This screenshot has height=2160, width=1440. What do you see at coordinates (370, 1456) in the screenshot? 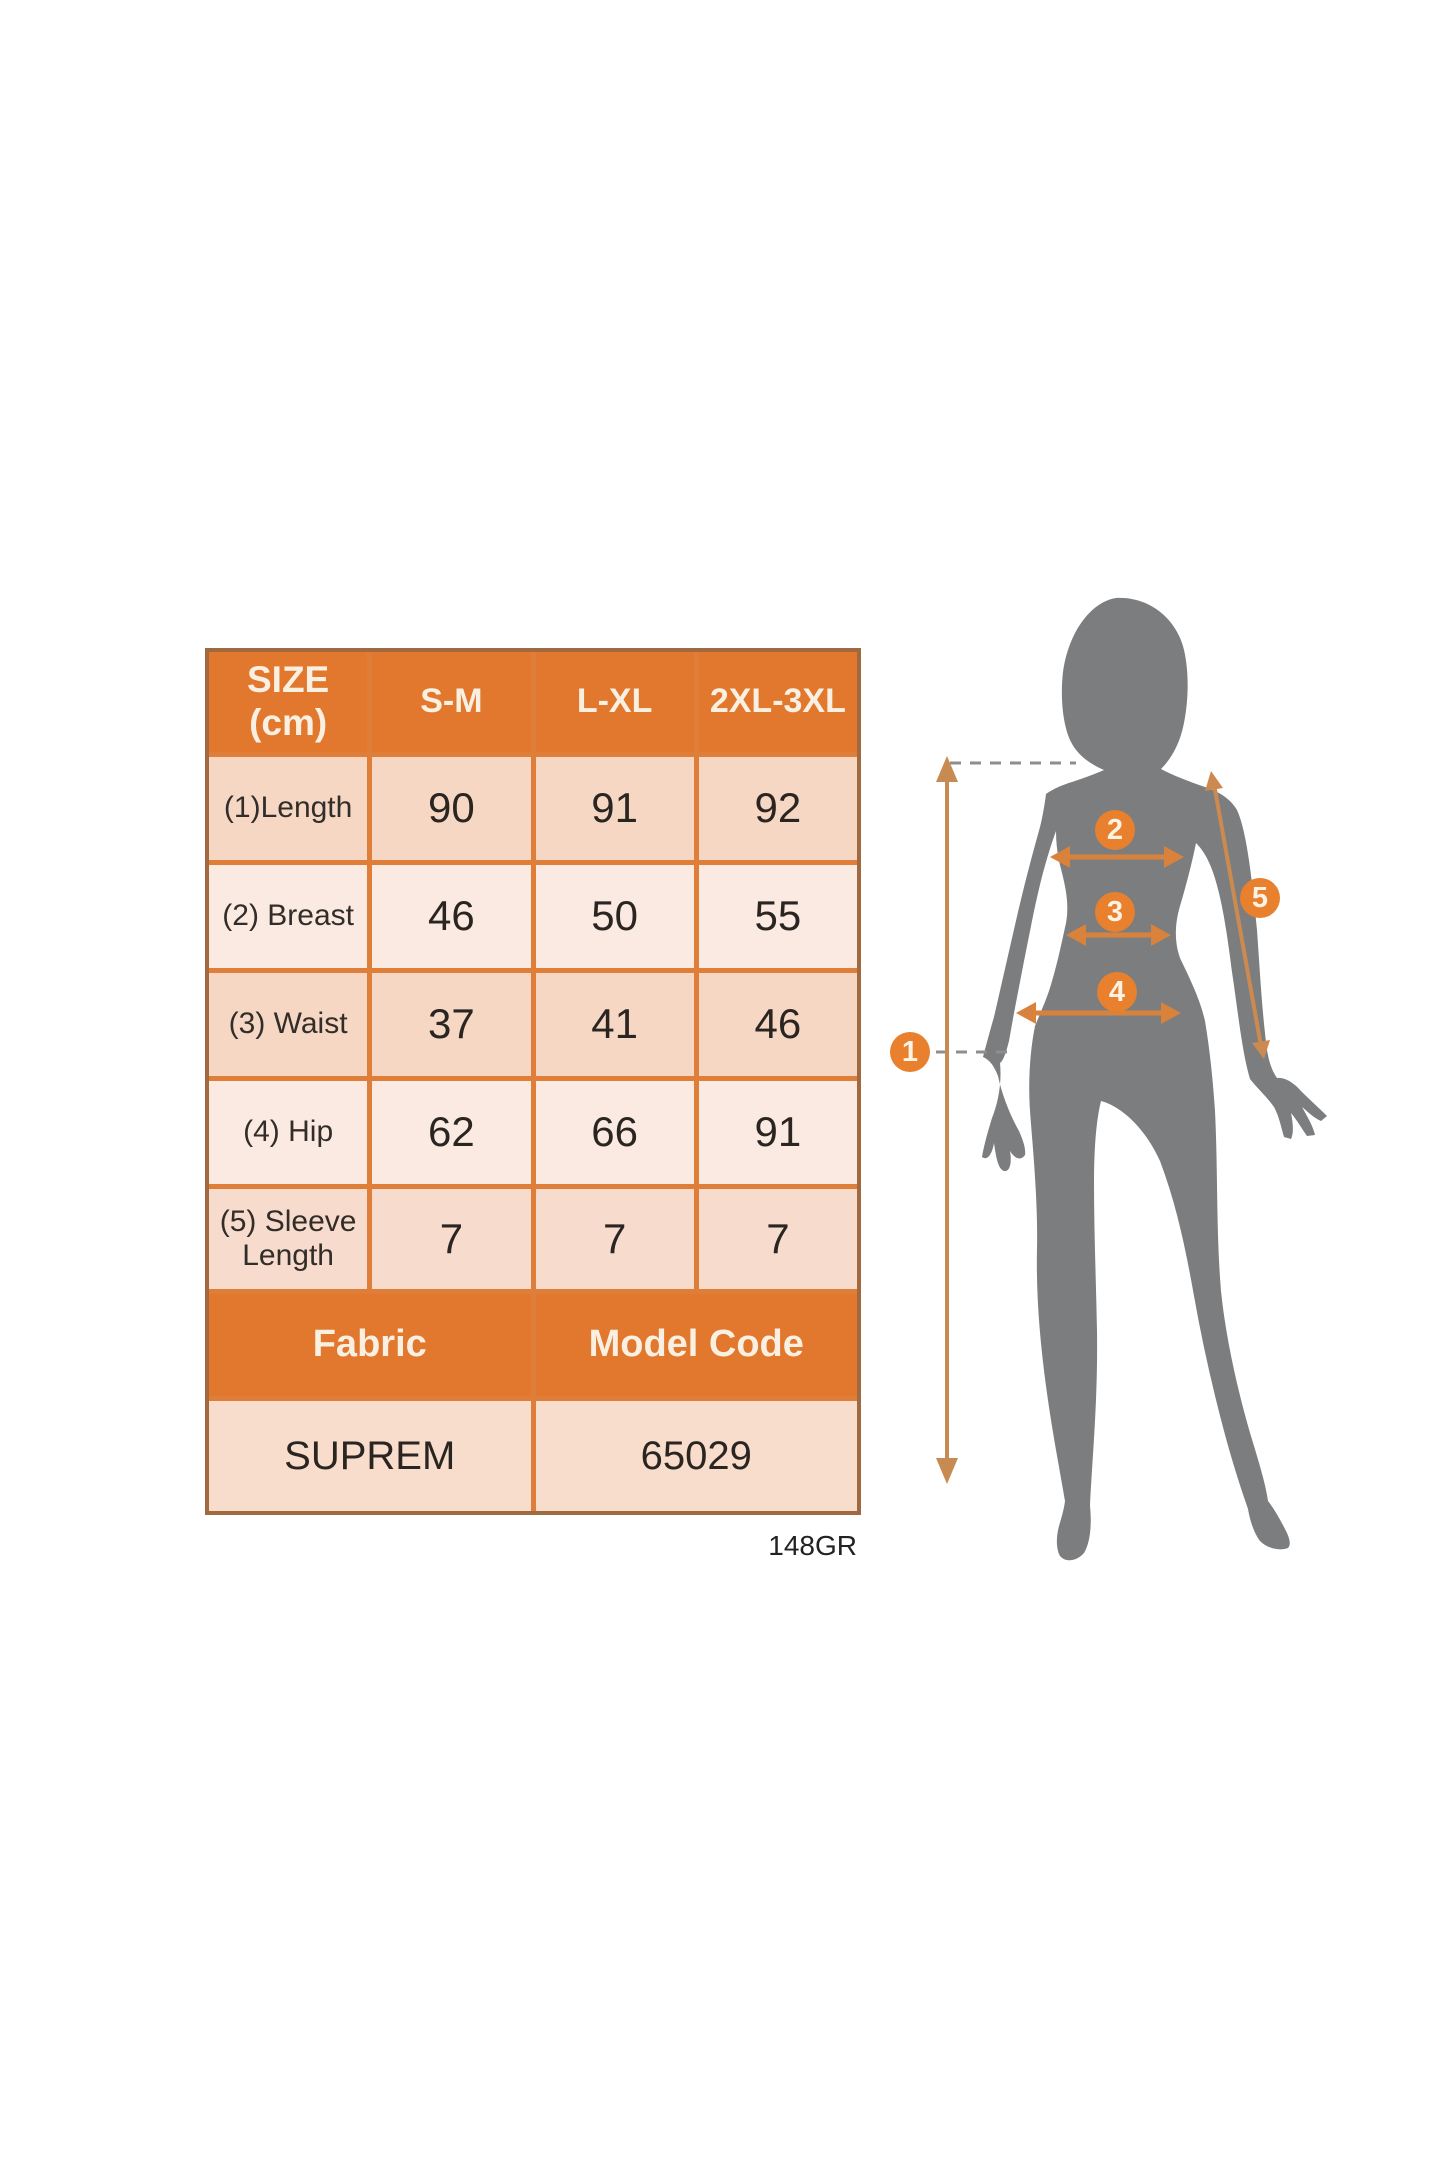
I see `fabric-value: SUPREM` at bounding box center [370, 1456].